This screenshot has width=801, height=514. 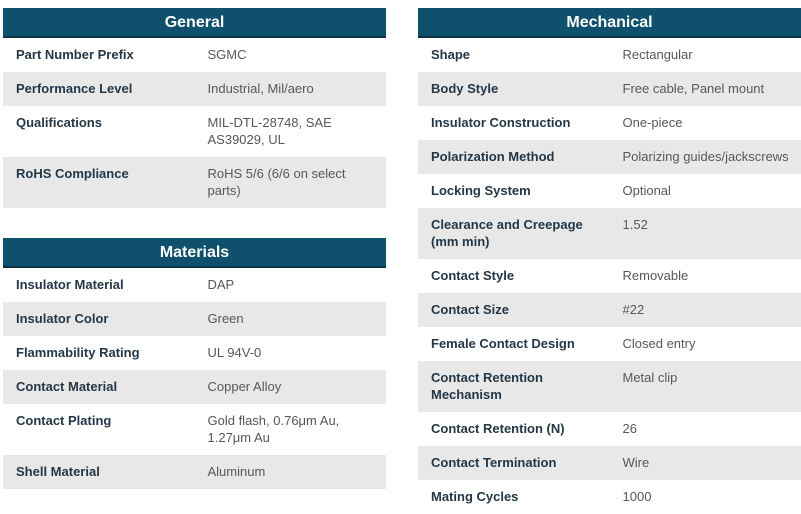 What do you see at coordinates (514, 429) in the screenshot?
I see `spec-label: Contact Retention (N)` at bounding box center [514, 429].